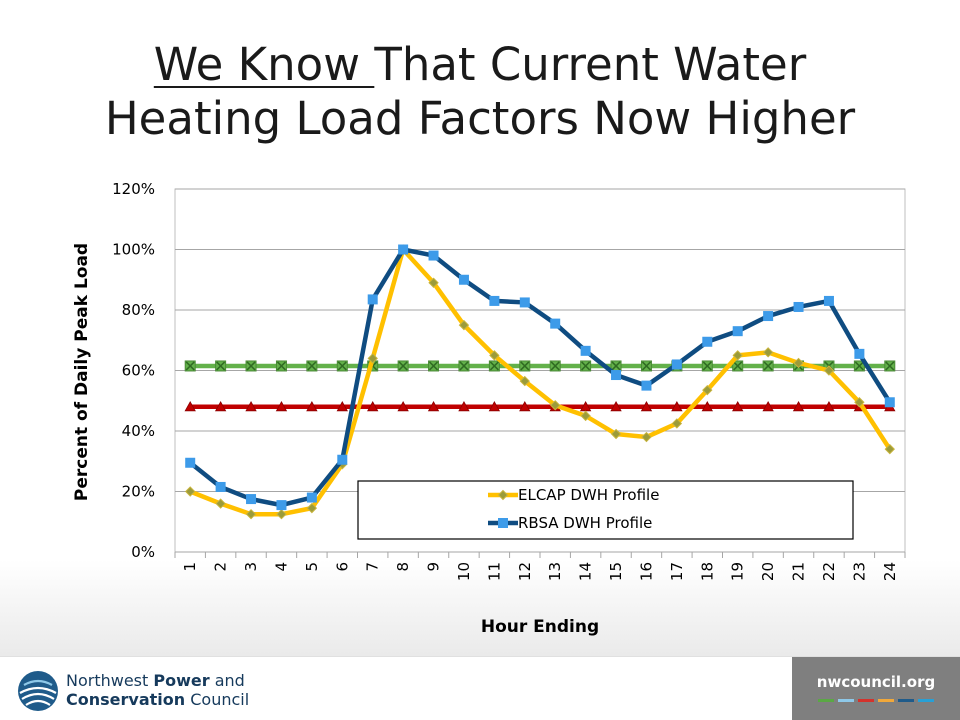 This screenshot has height=720, width=960. What do you see at coordinates (799, 571) in the screenshot?
I see `x-tick-label: 21` at bounding box center [799, 571].